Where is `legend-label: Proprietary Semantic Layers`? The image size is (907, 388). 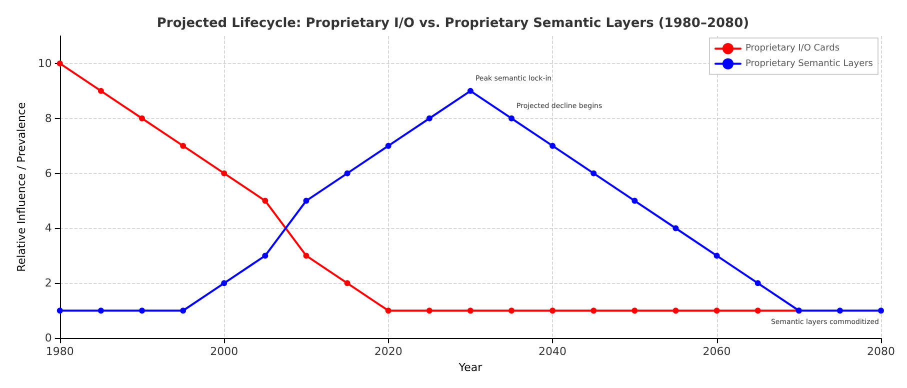
legend-label: Proprietary Semantic Layers is located at coordinates (809, 63).